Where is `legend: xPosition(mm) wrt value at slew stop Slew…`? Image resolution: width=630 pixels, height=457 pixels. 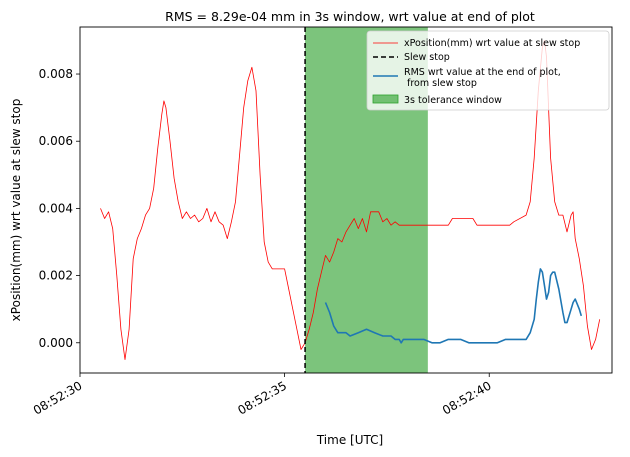
legend: xPosition(mm) wrt value at slew stop Slew… is located at coordinates (488, 70).